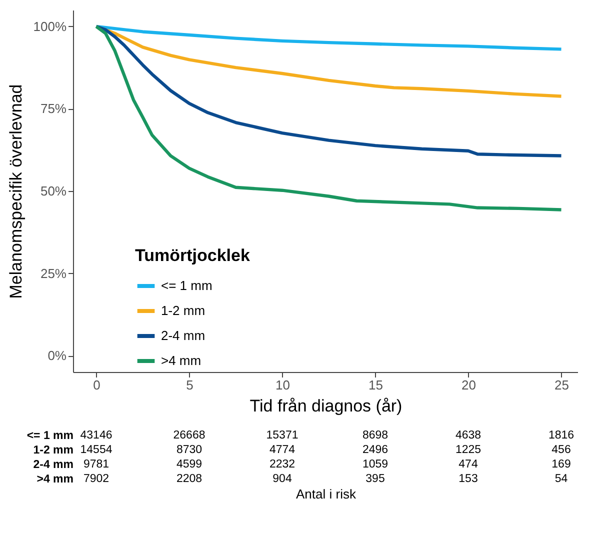  I want to click on text: 8730, so click(189, 450).